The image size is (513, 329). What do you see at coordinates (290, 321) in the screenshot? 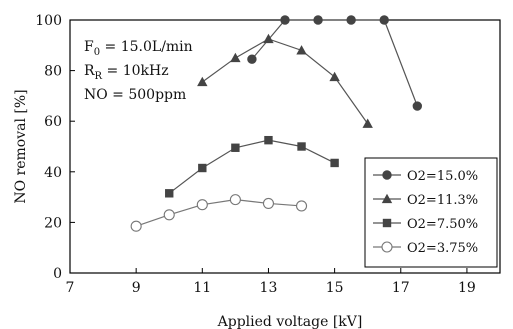
I see `x-axis-label: Applied voltage [kV]` at bounding box center [290, 321].